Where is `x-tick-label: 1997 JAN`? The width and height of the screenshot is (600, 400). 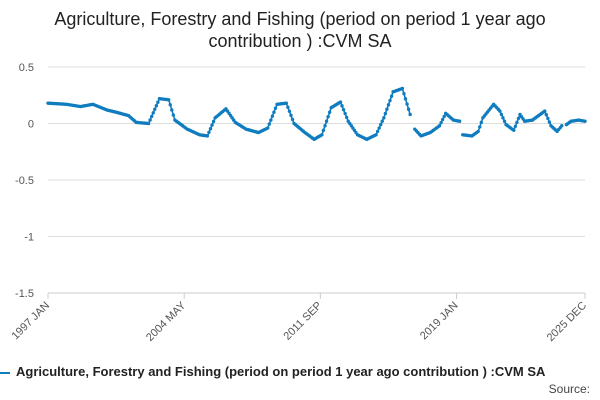
x-tick-label: 1997 JAN is located at coordinates (30, 321).